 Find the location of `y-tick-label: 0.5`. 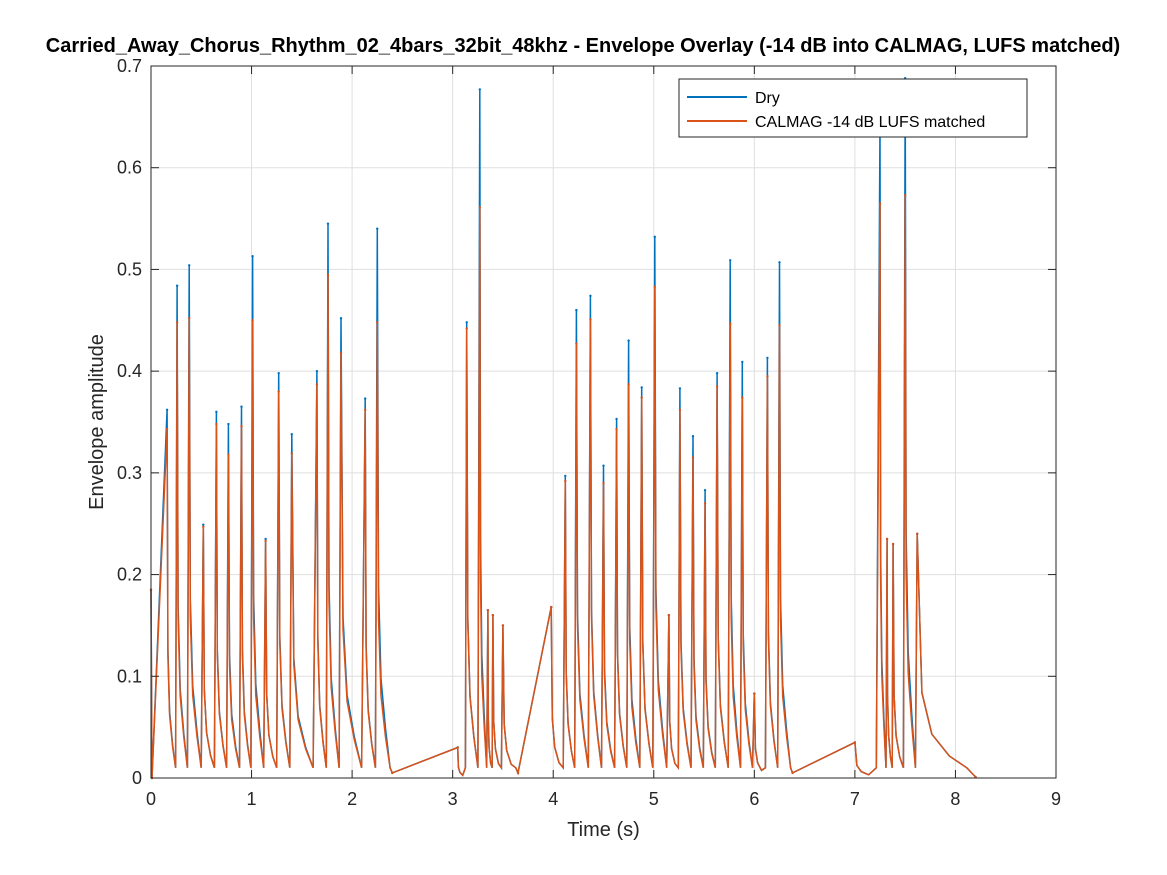

y-tick-label: 0.5 is located at coordinates (129, 269).